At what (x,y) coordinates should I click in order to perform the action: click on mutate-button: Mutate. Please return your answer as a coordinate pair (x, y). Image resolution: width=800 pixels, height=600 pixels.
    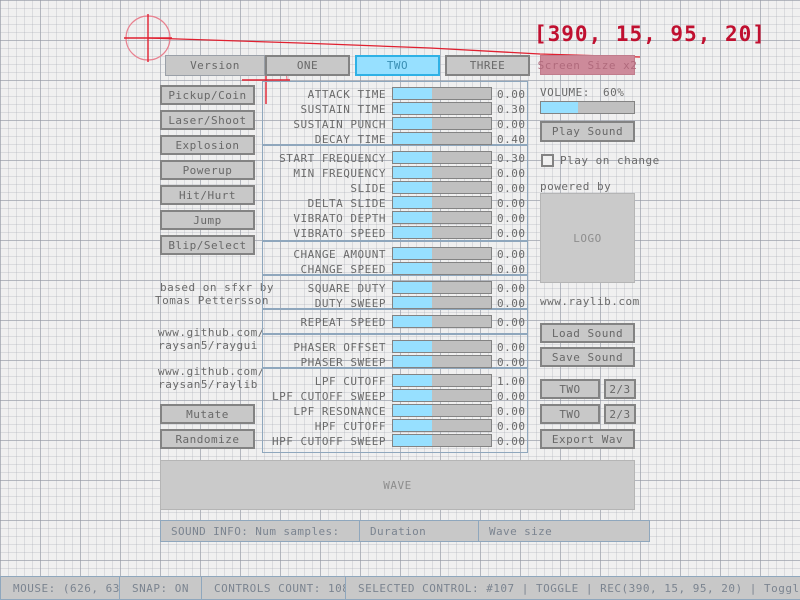
    Looking at the image, I should click on (207, 414).